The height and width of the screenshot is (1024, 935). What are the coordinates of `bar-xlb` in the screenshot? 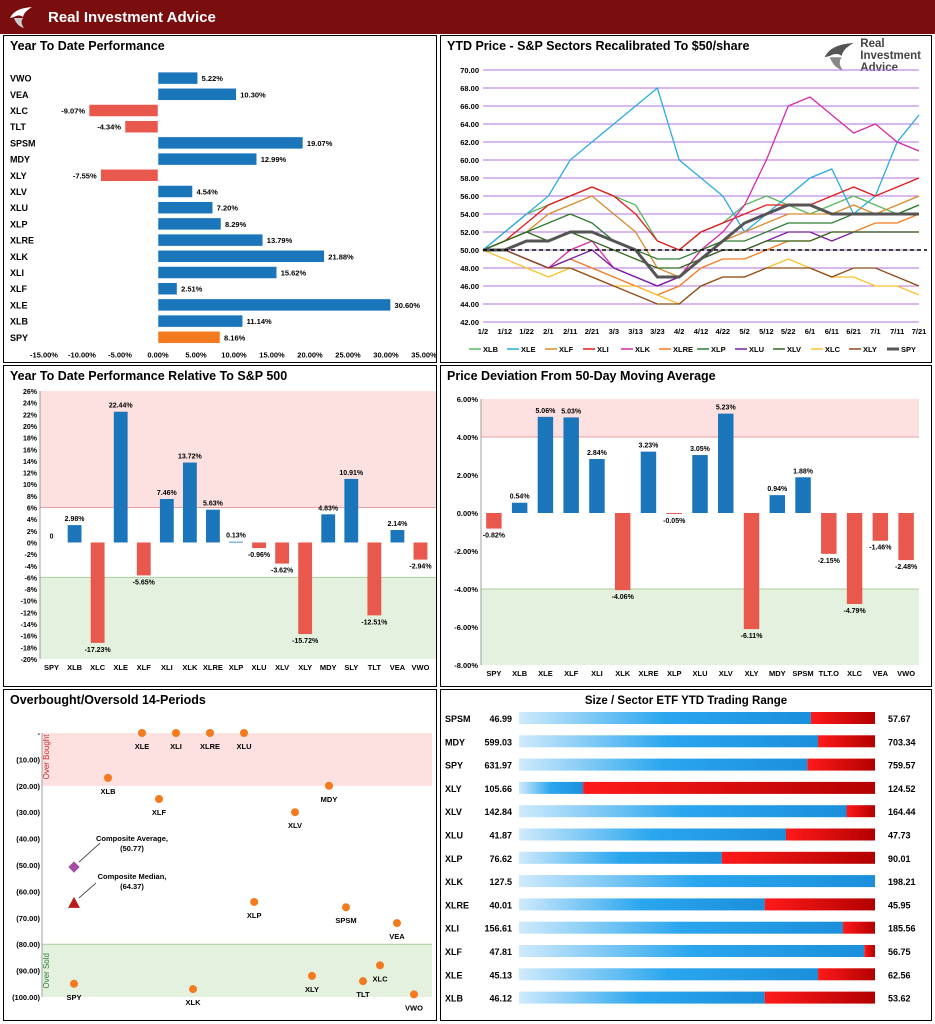 It's located at (74, 534).